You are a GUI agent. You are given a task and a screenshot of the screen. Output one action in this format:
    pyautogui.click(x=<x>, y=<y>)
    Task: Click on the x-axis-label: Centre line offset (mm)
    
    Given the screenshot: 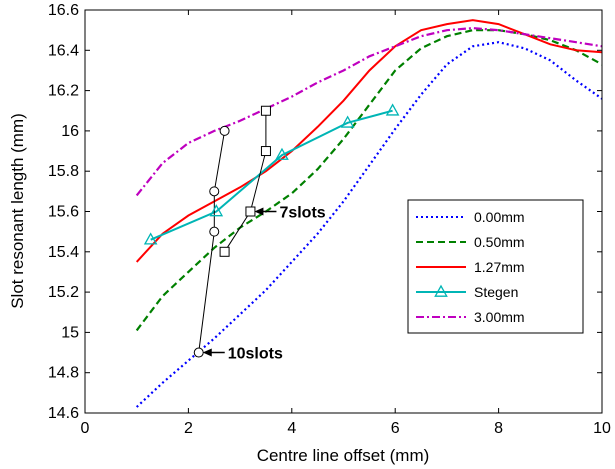 What is the action you would take?
    pyautogui.click(x=343, y=455)
    